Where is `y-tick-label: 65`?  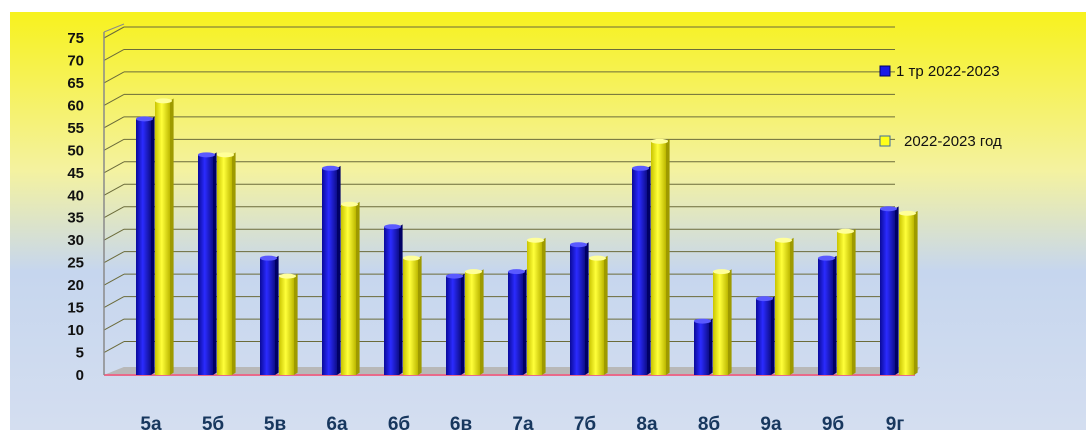
y-tick-label: 65 is located at coordinates (75, 83).